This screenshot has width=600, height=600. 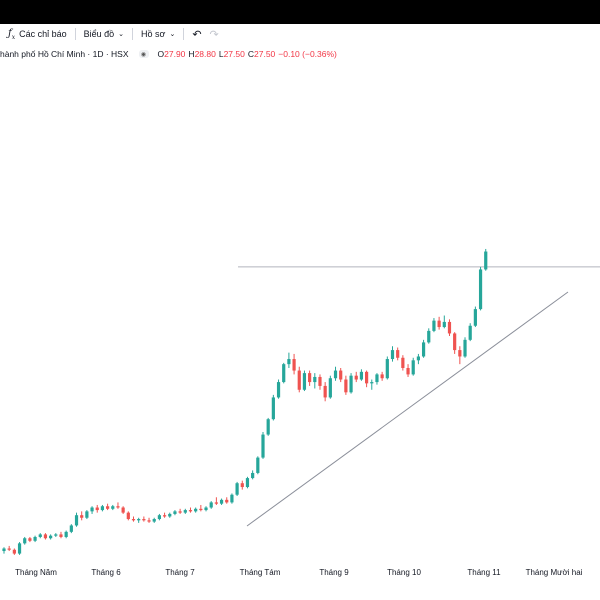 What do you see at coordinates (234, 54) in the screenshot?
I see `low-value: 27.50` at bounding box center [234, 54].